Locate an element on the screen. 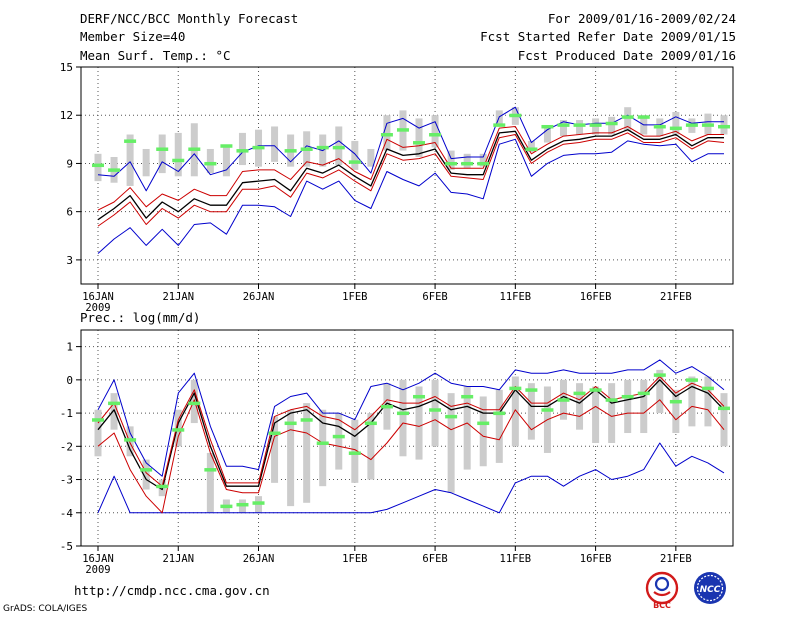 Image resolution: width=800 pixels, height=618 pixels. chart-2-prec-x-tick-label: 1FEB is located at coordinates (354, 559).